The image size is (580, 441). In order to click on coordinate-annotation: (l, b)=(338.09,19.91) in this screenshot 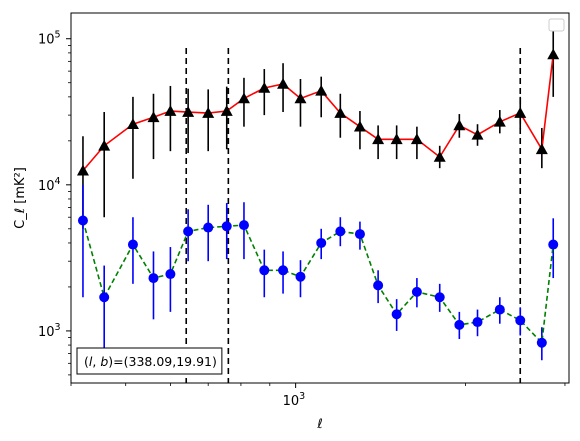, I will do `click(149, 361)`.